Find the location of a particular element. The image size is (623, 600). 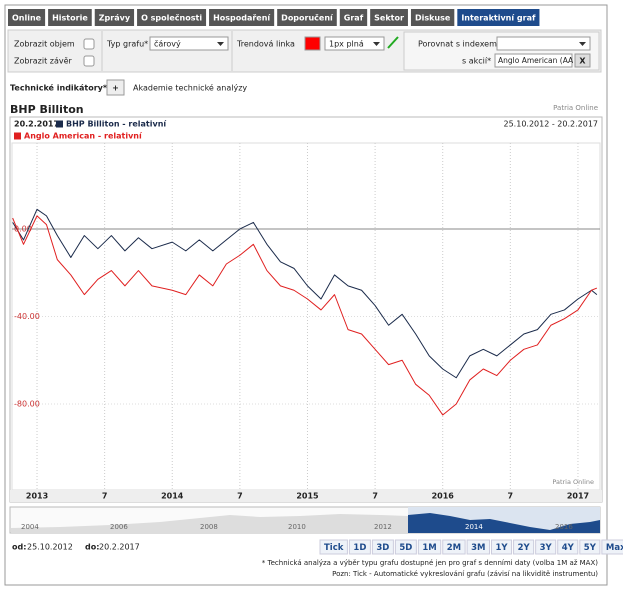

add-button is located at coordinates (115, 87).